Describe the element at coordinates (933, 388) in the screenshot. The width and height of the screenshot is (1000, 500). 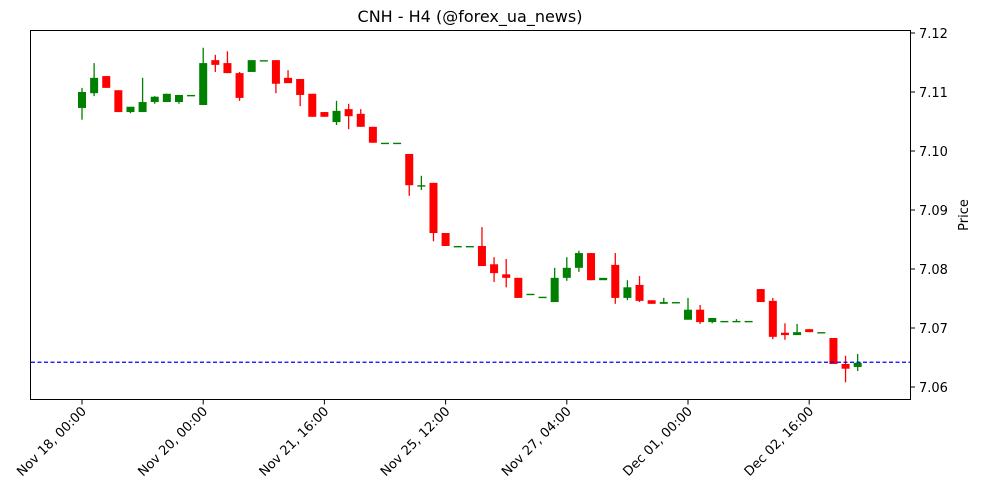
I see `y-tick-label: 7.06` at that location.